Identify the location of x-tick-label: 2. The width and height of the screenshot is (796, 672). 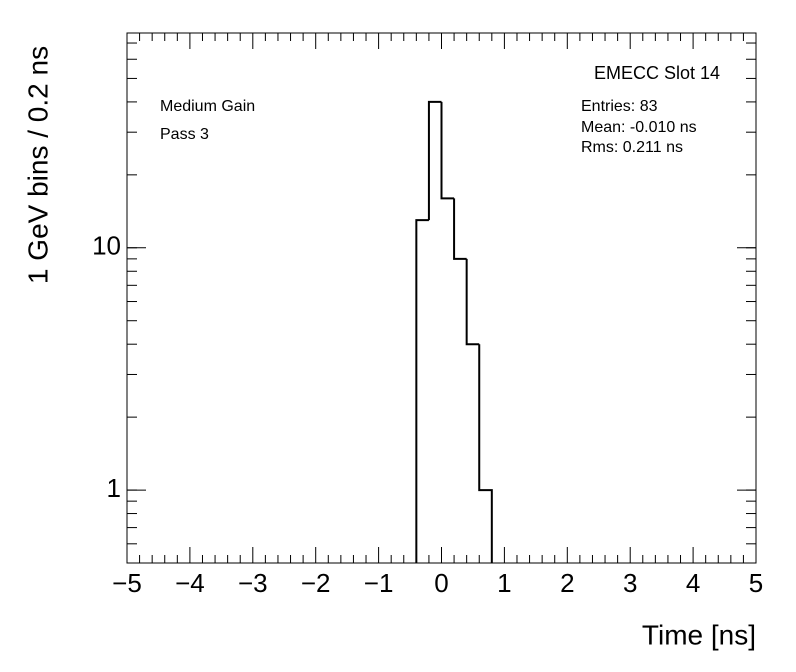
(567, 583).